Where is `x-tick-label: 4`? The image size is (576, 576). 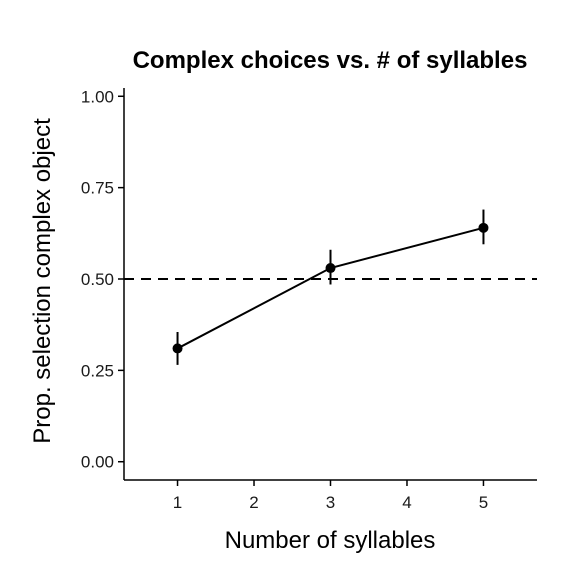
x-tick-label: 4 is located at coordinates (406, 502).